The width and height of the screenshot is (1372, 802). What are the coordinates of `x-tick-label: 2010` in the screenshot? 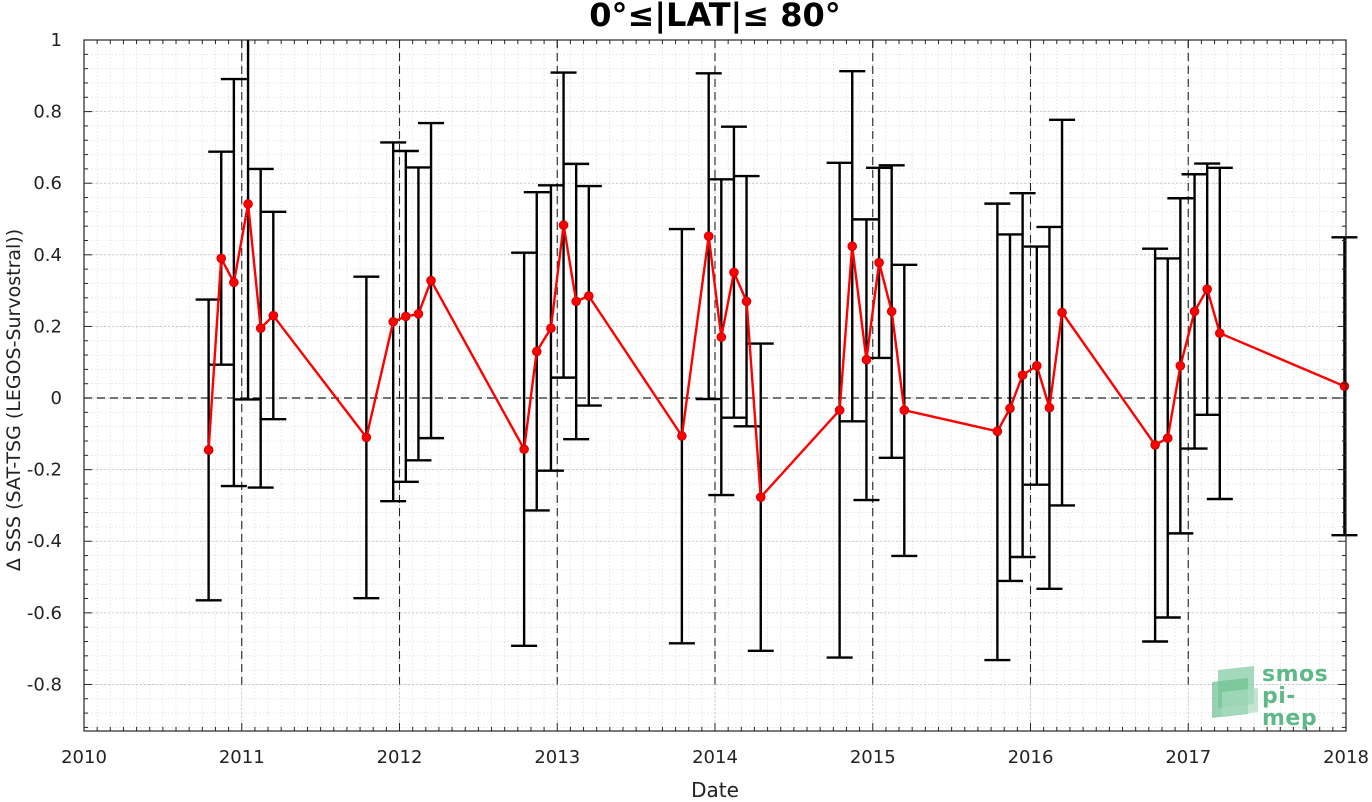 It's located at (84, 757).